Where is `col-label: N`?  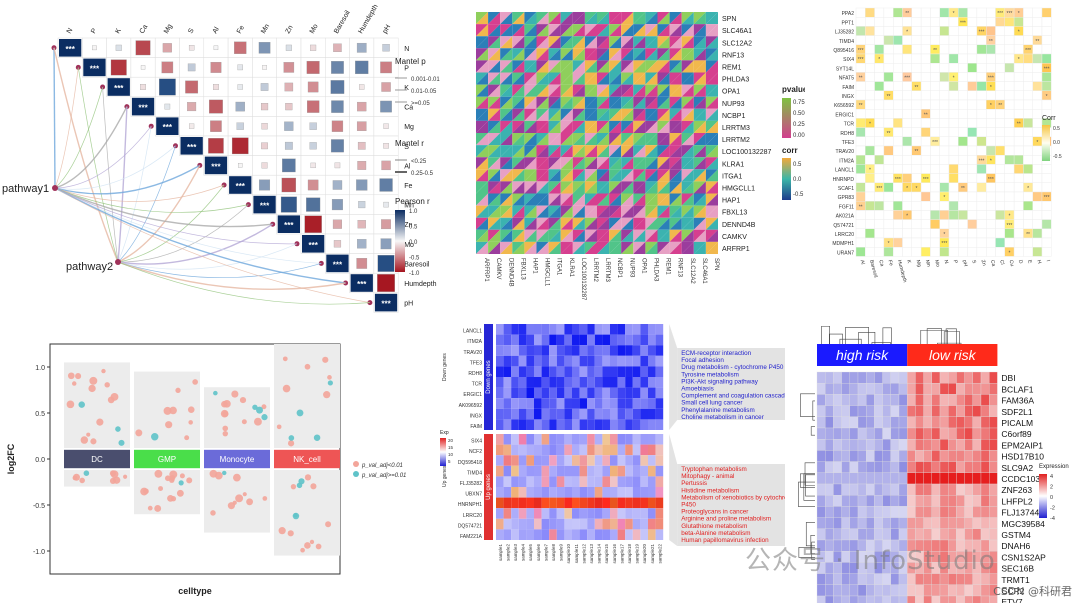 col-label: N is located at coordinates (945, 261).